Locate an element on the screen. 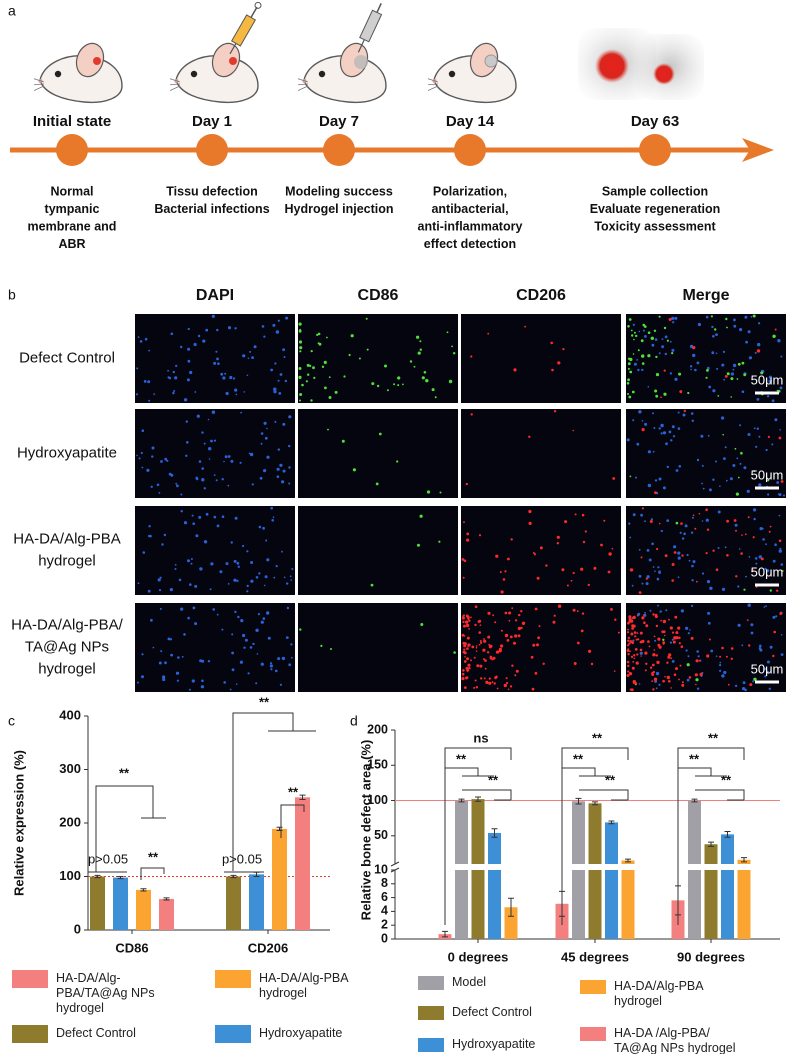  error-bar is located at coordinates (628, 860).